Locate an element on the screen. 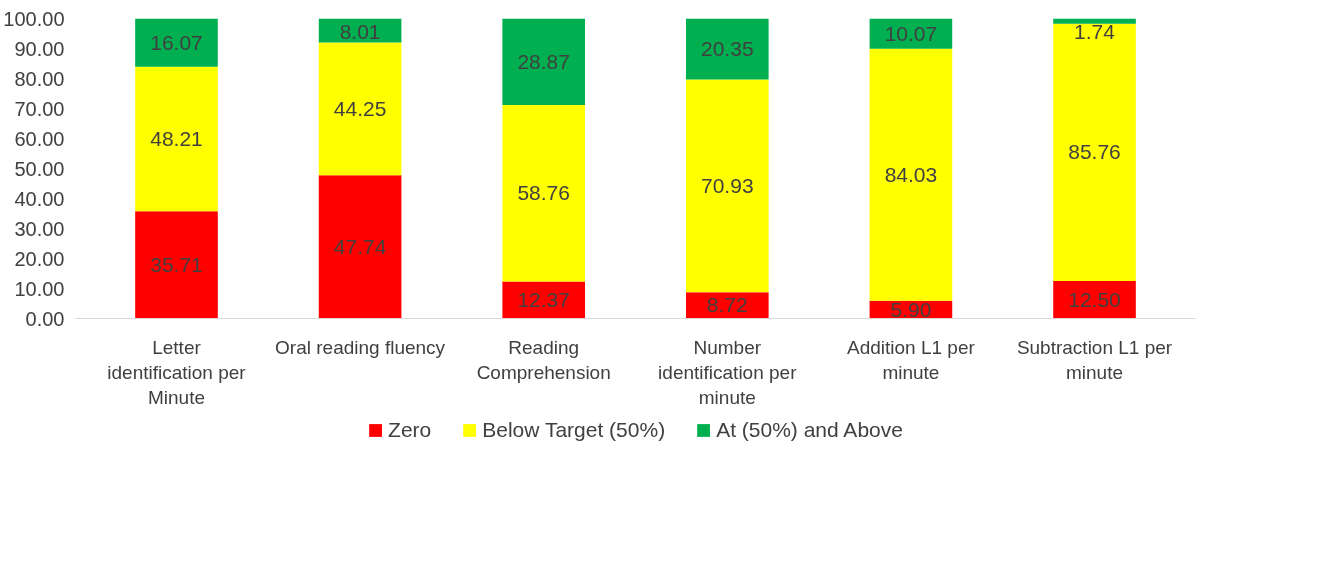  data-label: 12.37 is located at coordinates (543, 299).